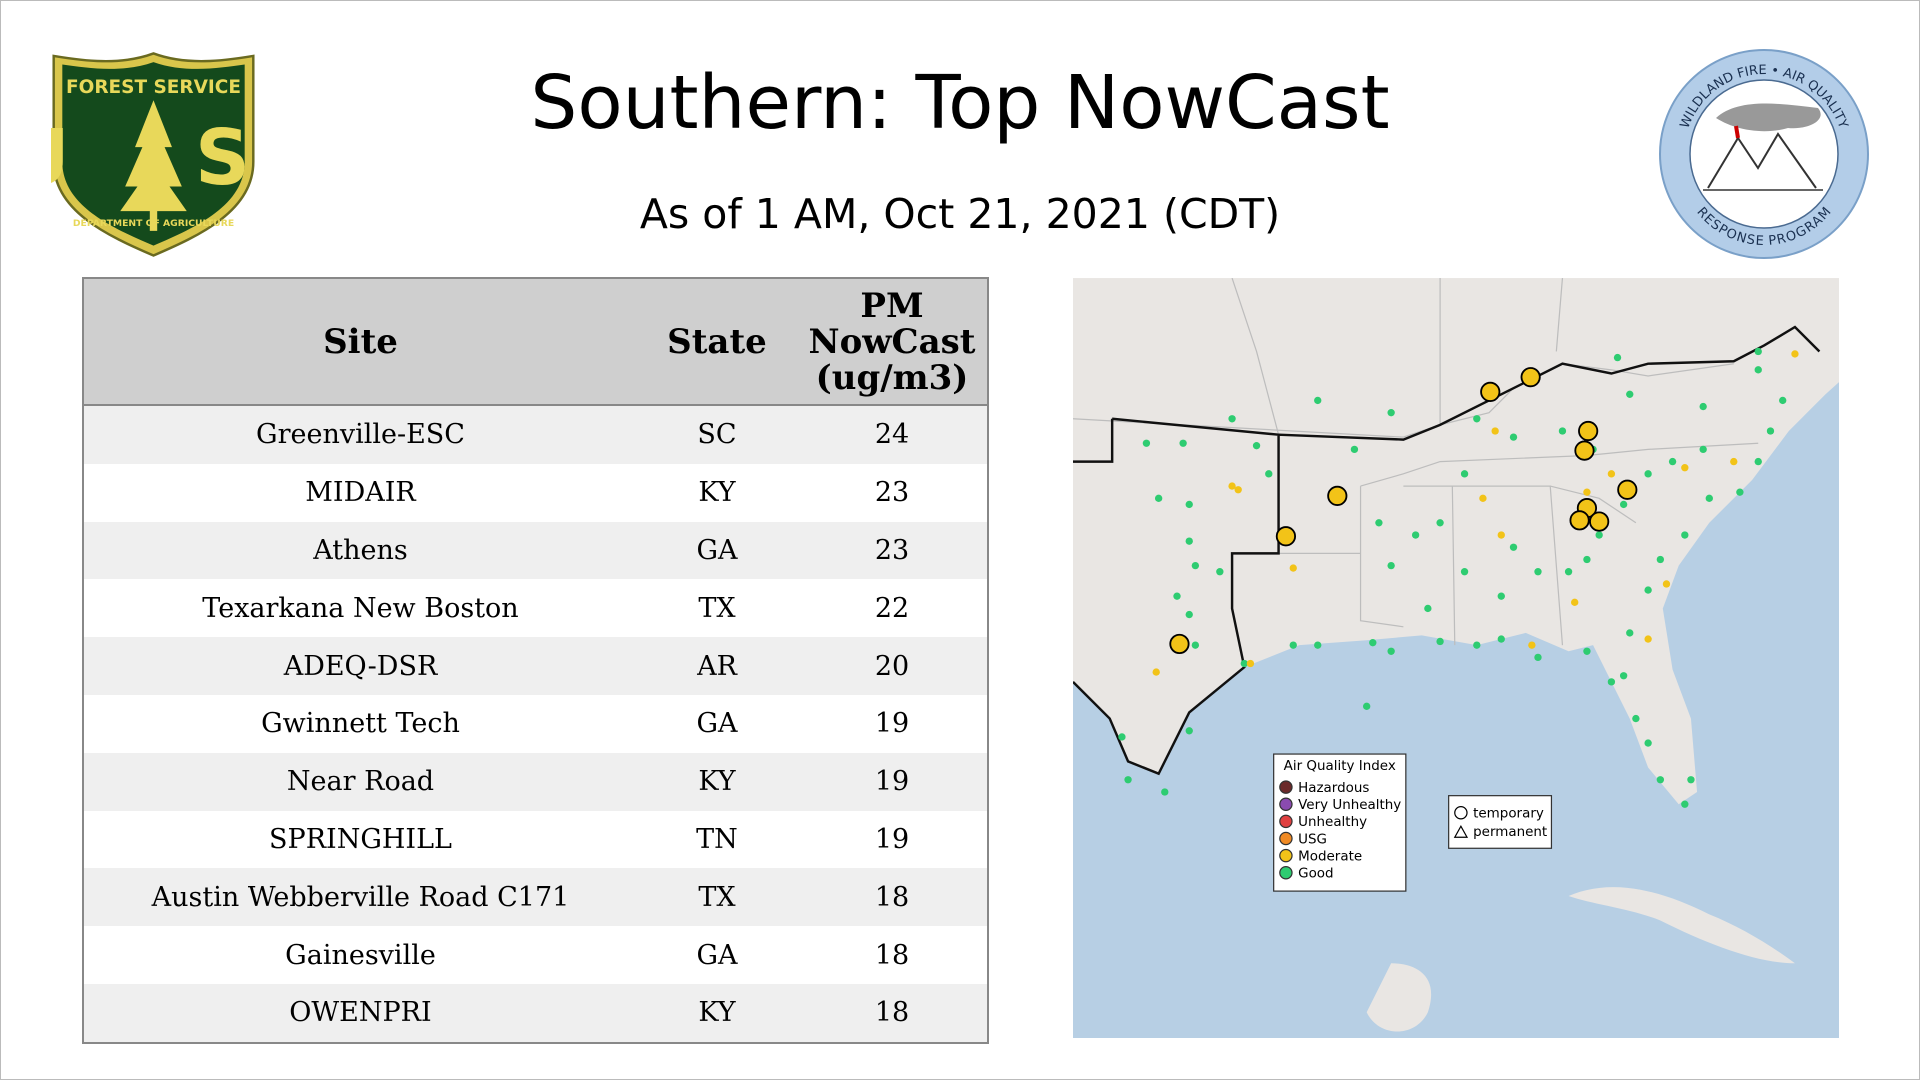 This screenshot has width=1920, height=1080. Describe the element at coordinates (360, 723) in the screenshot. I see `table-cell: Gwinnett Tech` at that location.